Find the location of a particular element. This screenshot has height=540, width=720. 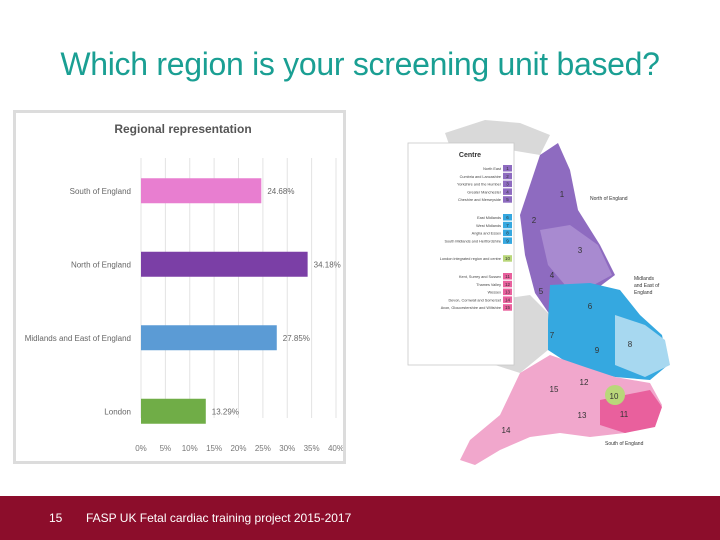

map-label-midlands-line1: Midlands is located at coordinates (644, 279).